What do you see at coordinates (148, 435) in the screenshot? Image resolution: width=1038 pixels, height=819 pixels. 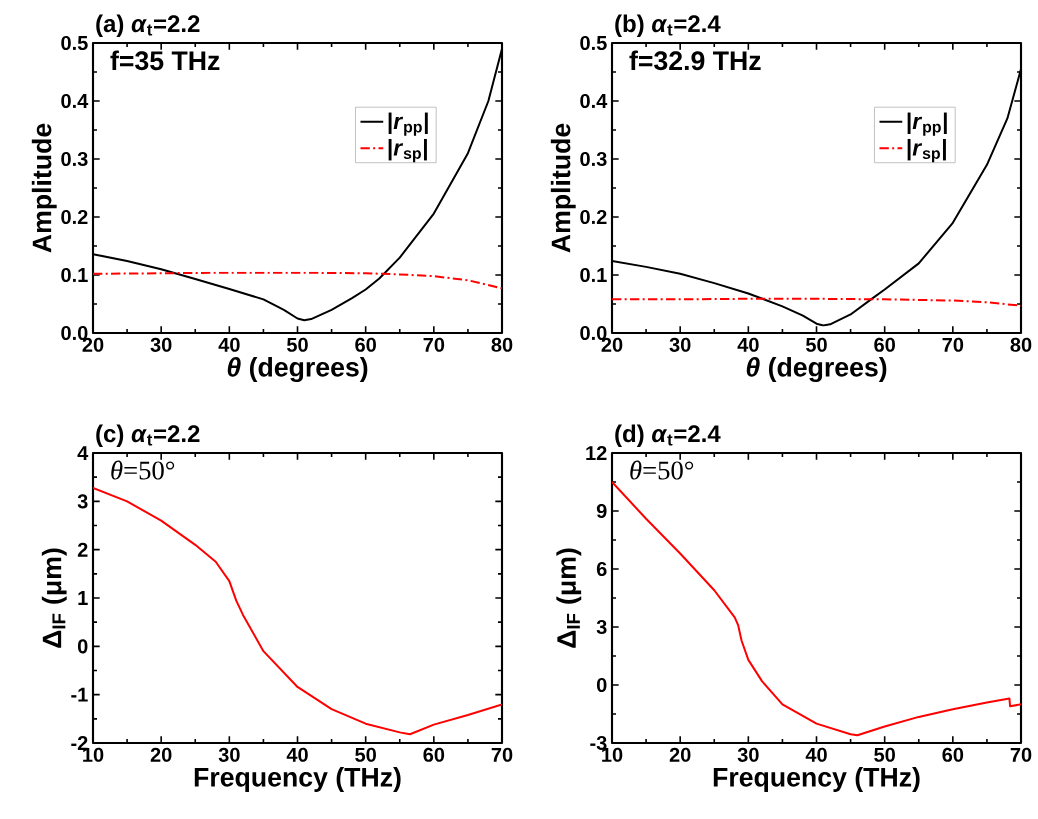 I see `chart-title: (c) α$_{t}$=2.2` at bounding box center [148, 435].